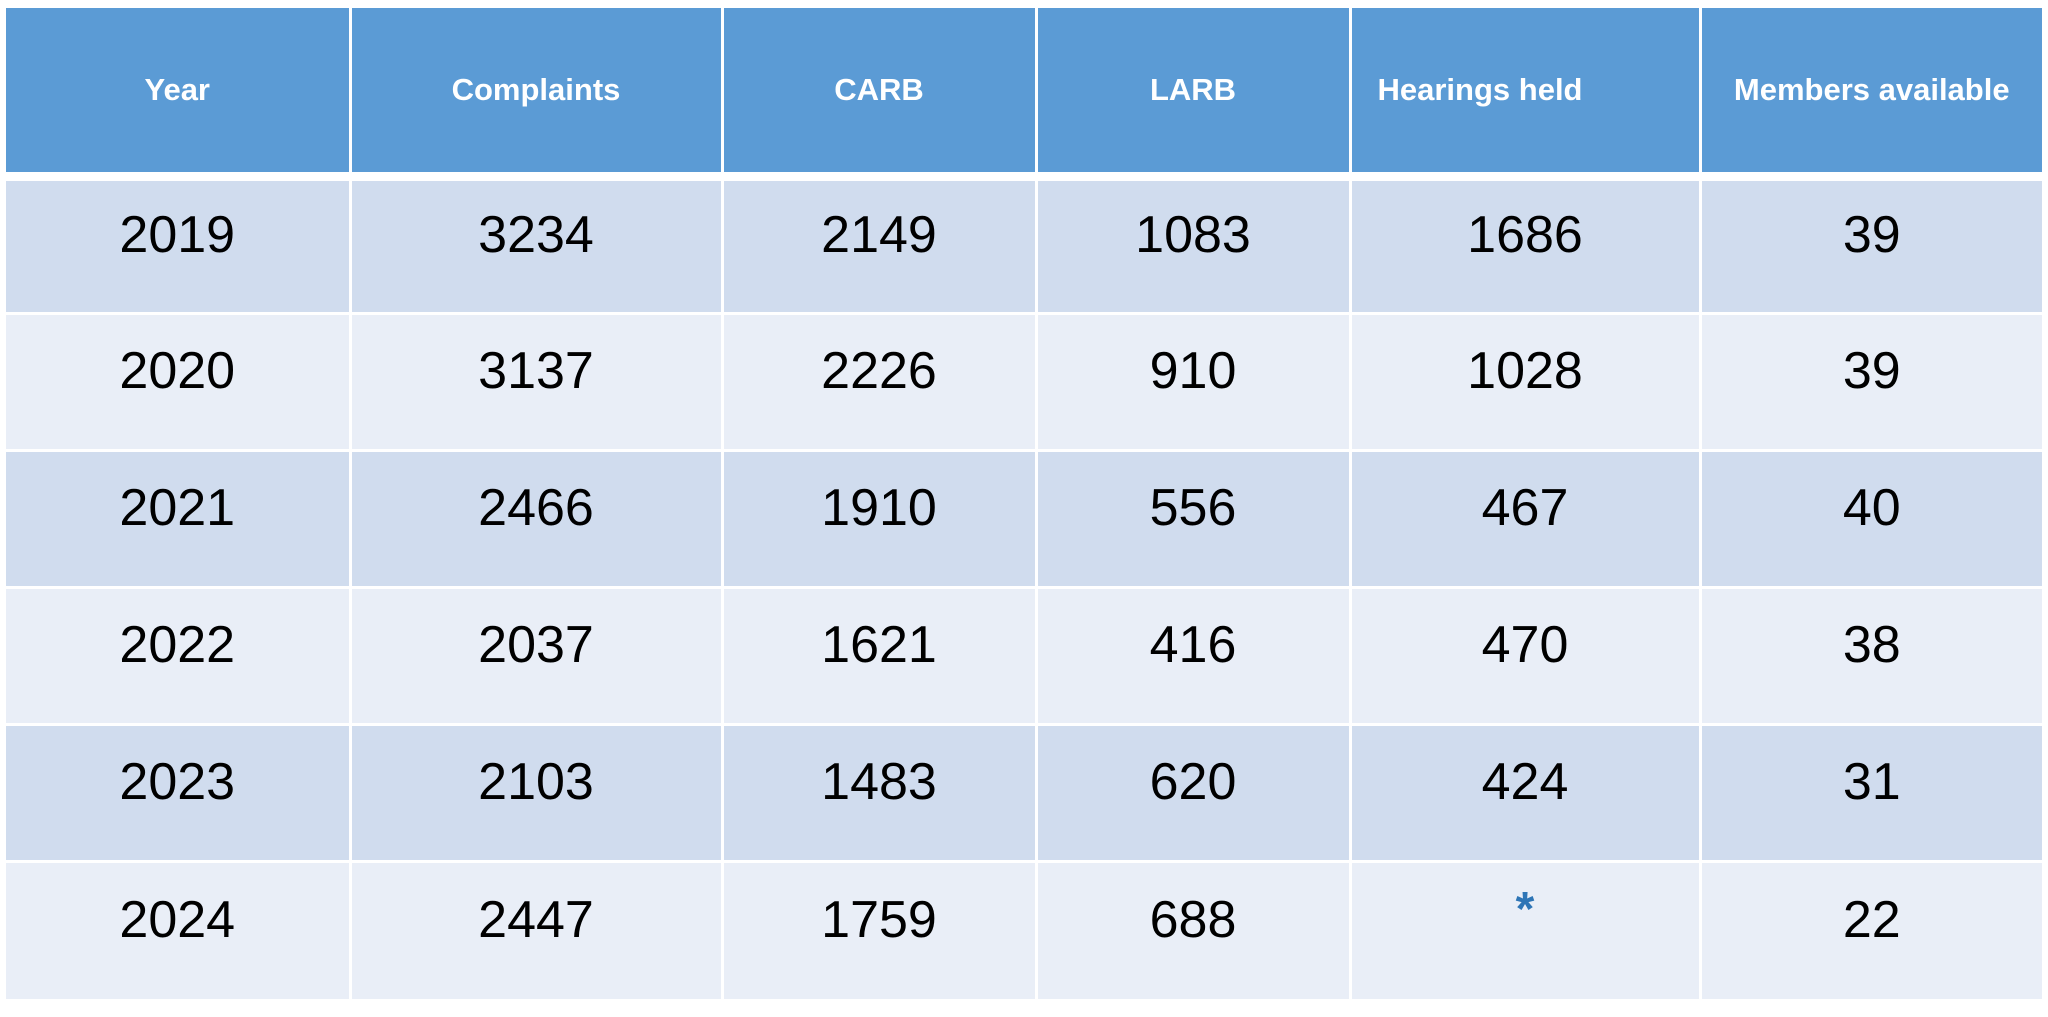 This screenshot has width=2048, height=1017. What do you see at coordinates (1525, 909) in the screenshot?
I see `footnote-asterisk: *` at bounding box center [1525, 909].